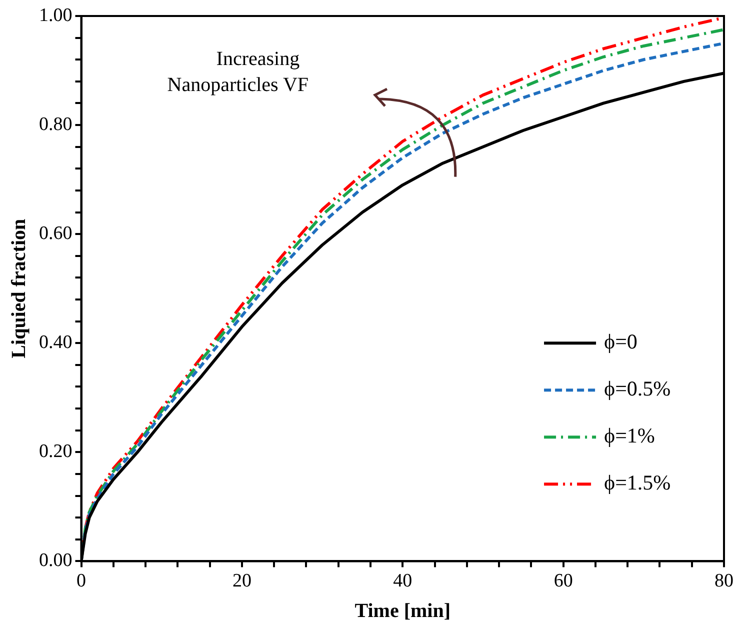  I want to click on y-tick-label: 0.20, so click(55, 451).